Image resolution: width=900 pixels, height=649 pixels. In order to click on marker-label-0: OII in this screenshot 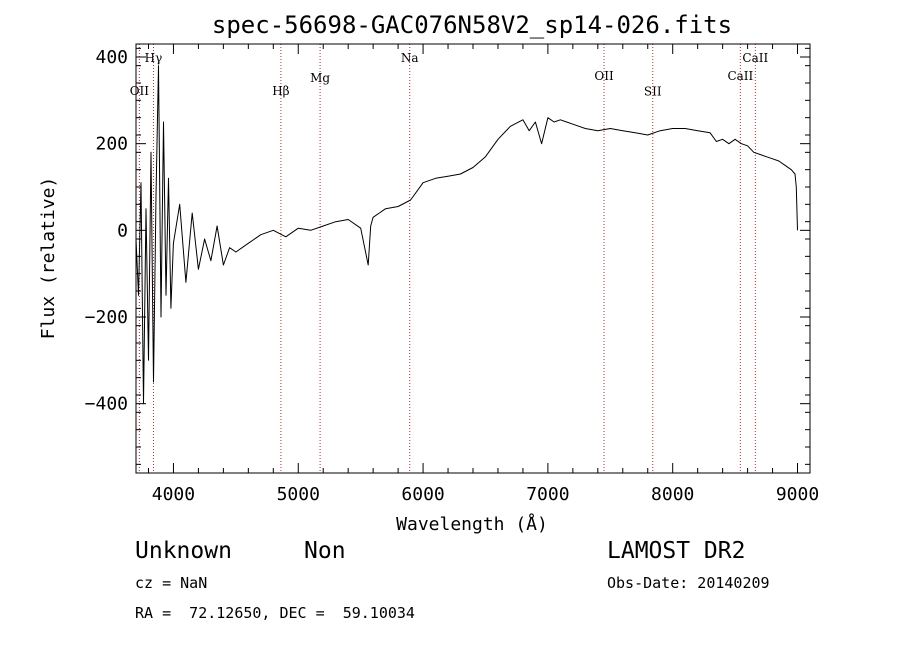, I will do `click(140, 91)`.